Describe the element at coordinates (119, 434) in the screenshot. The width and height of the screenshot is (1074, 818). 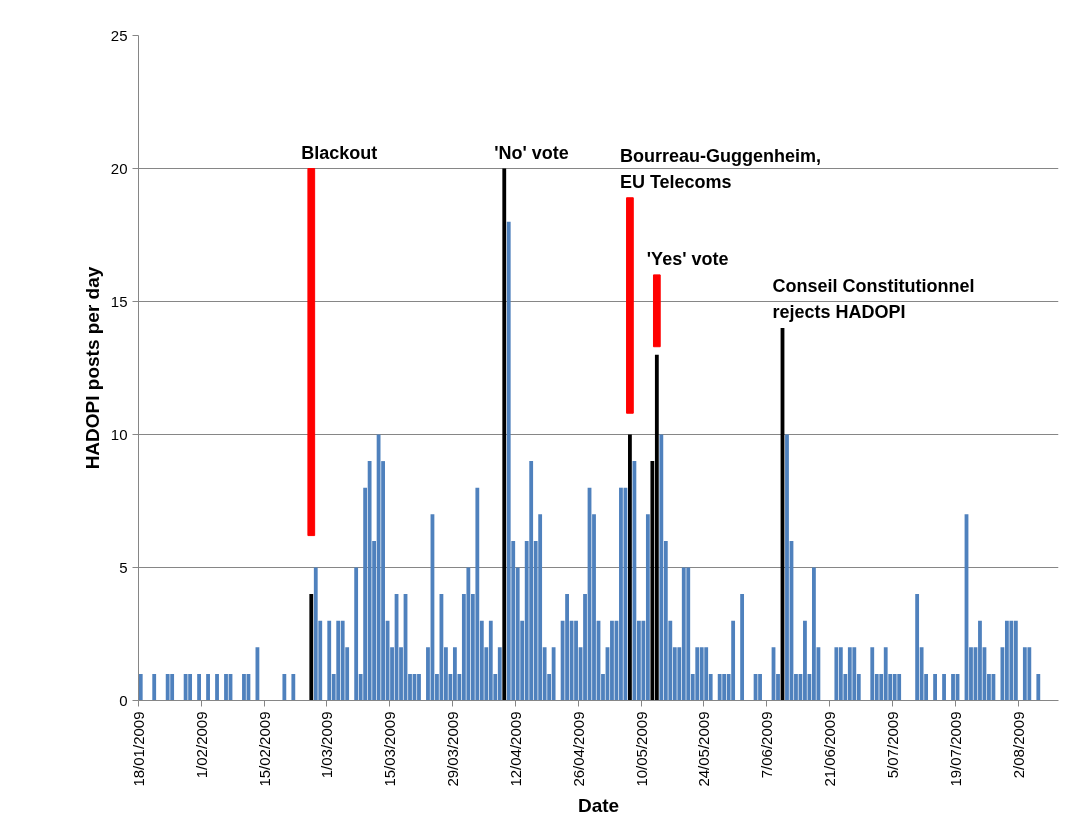
I see `y-tick-label: 10` at that location.